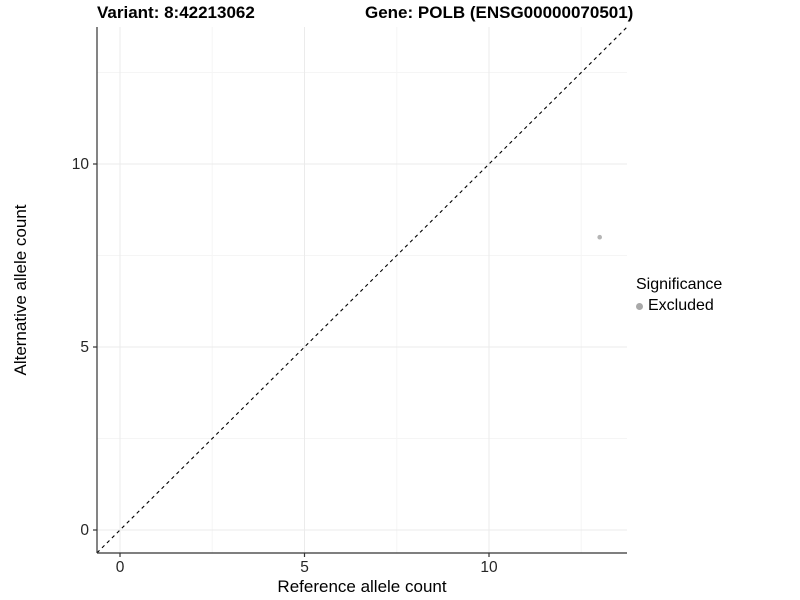  I want to click on data-point, so click(599, 237).